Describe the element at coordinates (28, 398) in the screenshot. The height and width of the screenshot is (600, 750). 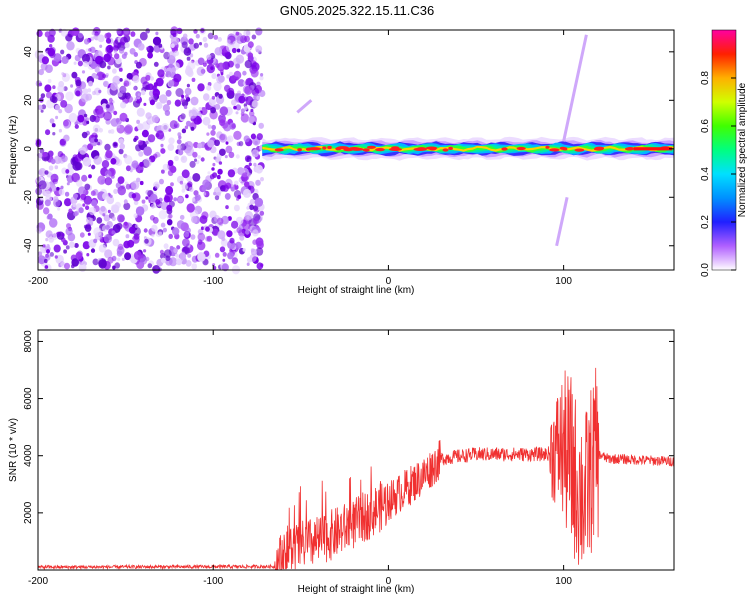
I see `y-tick-label: 6000` at that location.